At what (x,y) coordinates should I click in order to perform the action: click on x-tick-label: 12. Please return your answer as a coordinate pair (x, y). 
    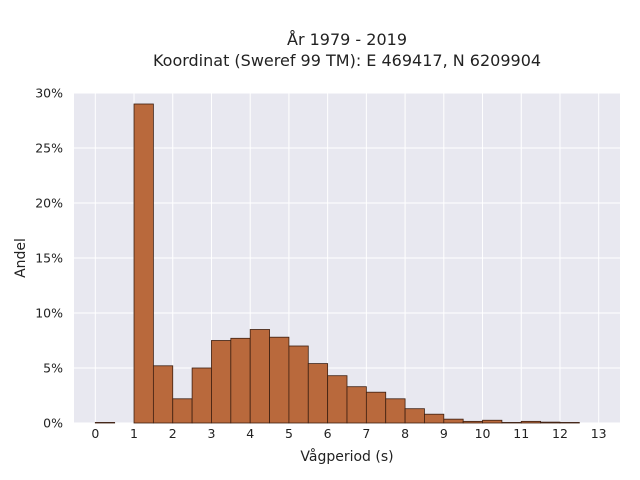
    Looking at the image, I should click on (560, 433).